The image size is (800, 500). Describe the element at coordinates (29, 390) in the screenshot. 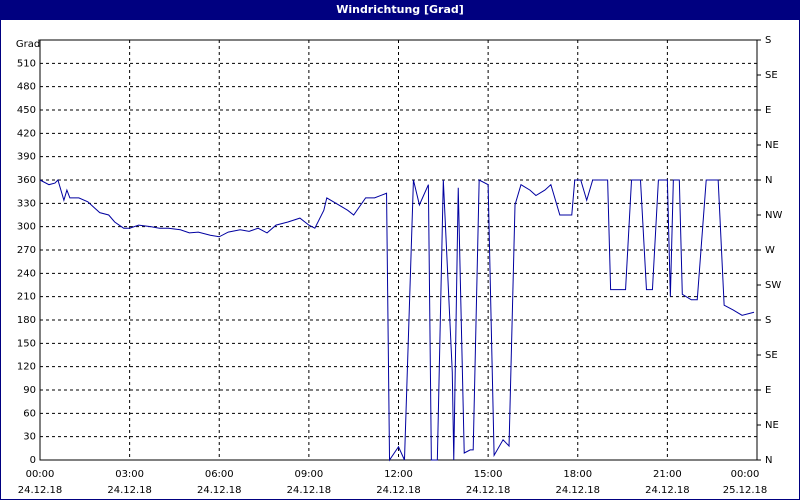

I see `y-tick-label: 90` at that location.